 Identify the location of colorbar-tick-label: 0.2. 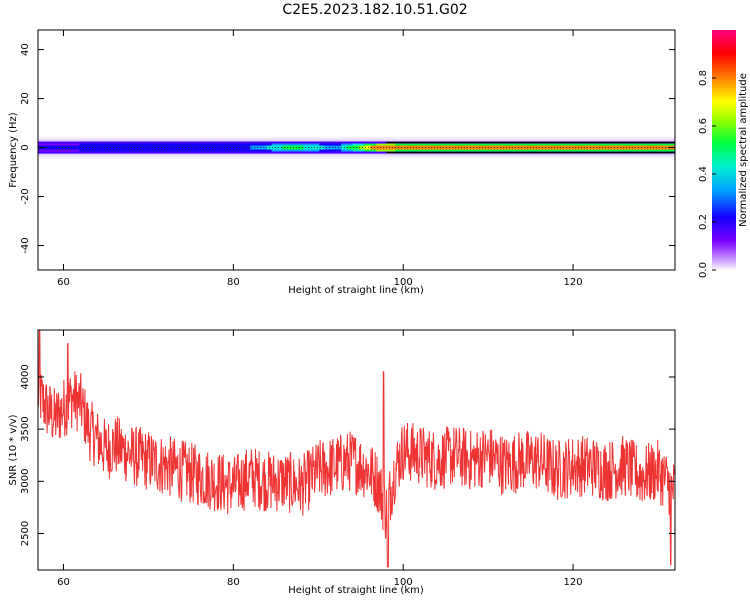
(703, 222).